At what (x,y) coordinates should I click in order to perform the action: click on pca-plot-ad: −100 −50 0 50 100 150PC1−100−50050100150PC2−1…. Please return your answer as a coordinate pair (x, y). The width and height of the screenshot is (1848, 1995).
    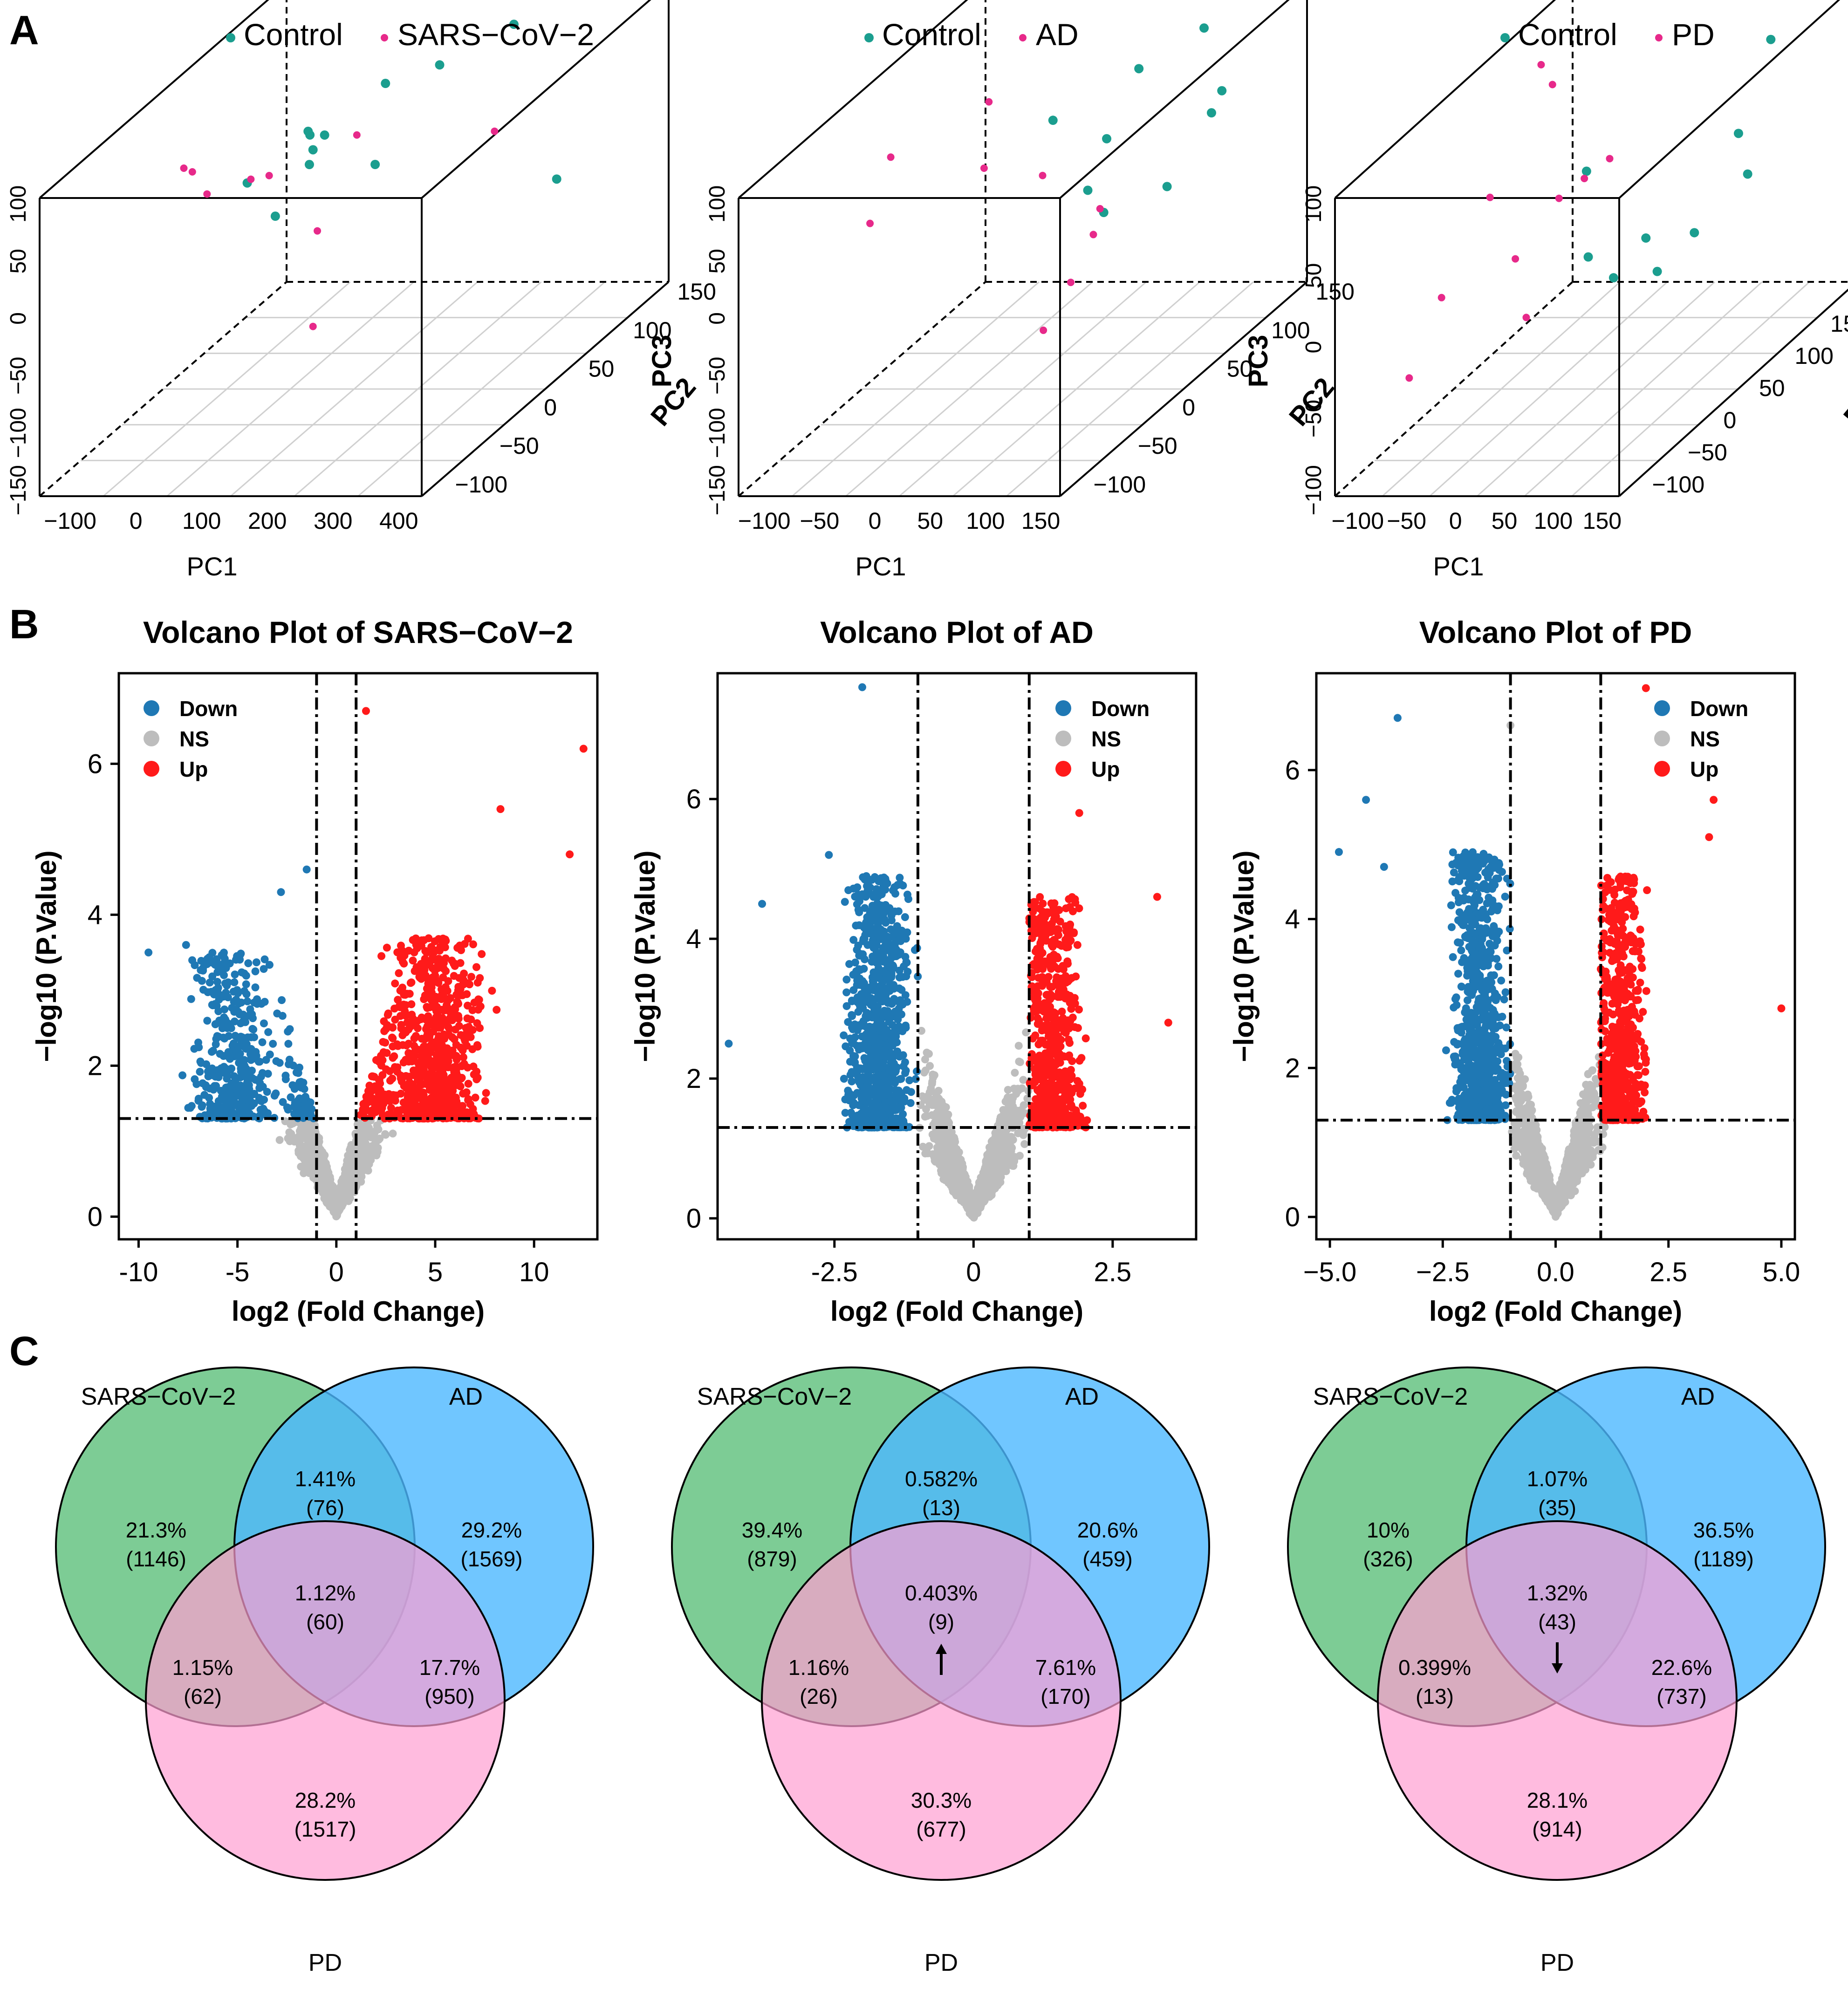
    Looking at the image, I should click on (1001, 290).